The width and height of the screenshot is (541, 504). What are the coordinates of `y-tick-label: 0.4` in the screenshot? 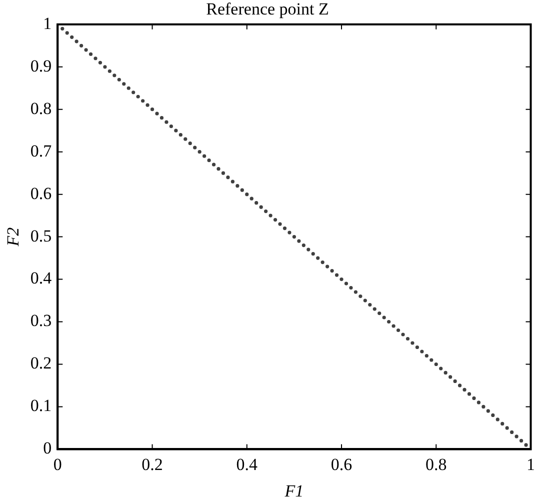 It's located at (41, 278).